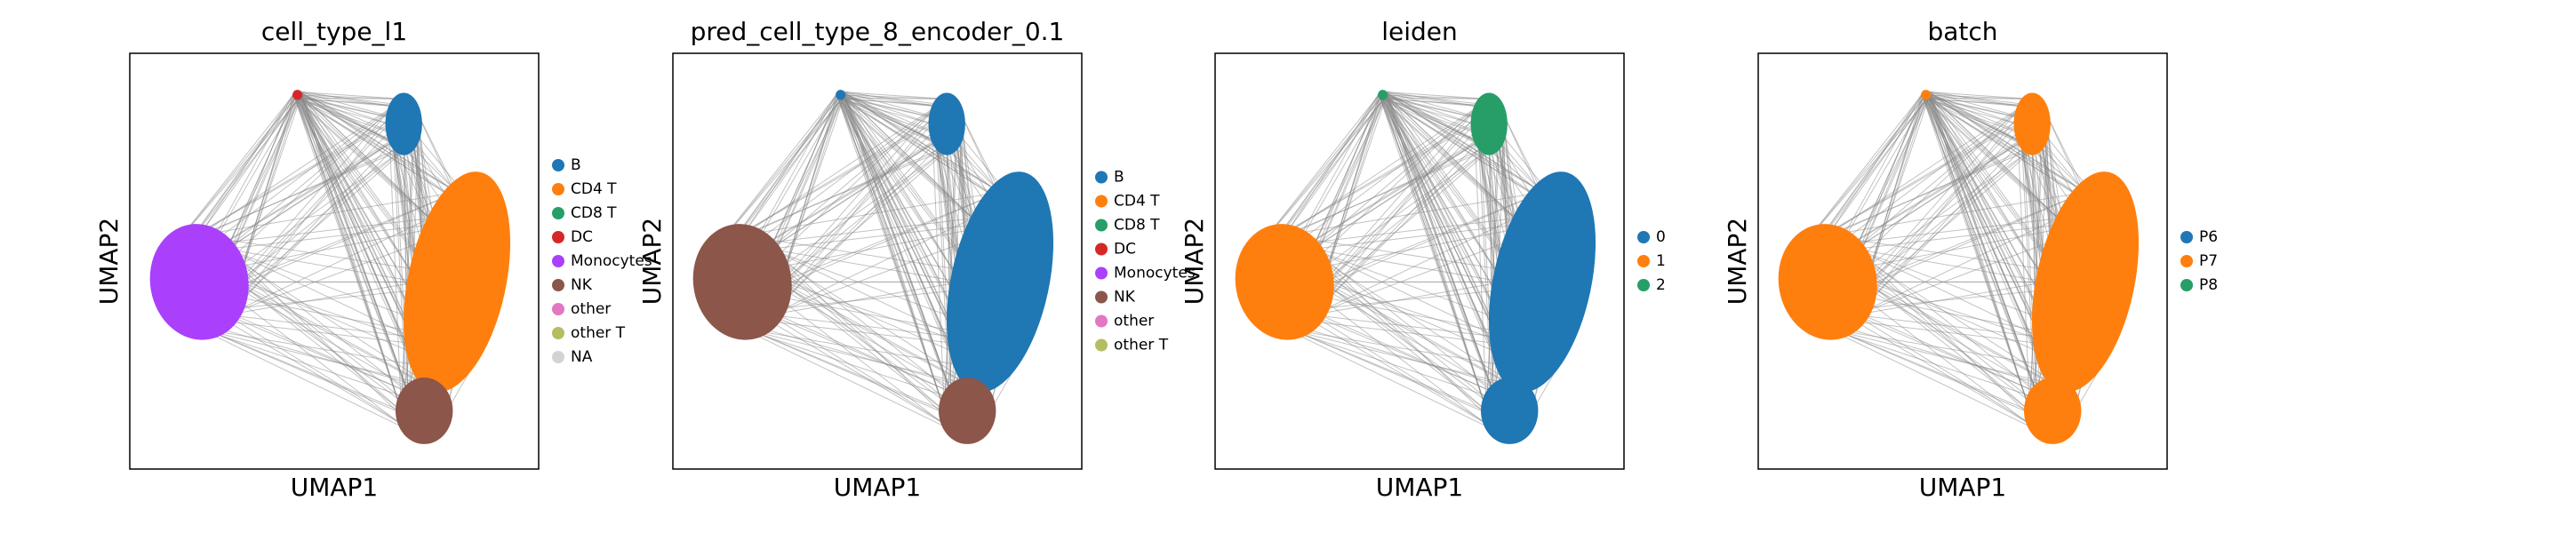 This screenshot has width=2576, height=533. I want to click on axes-frame, so click(1419, 261).